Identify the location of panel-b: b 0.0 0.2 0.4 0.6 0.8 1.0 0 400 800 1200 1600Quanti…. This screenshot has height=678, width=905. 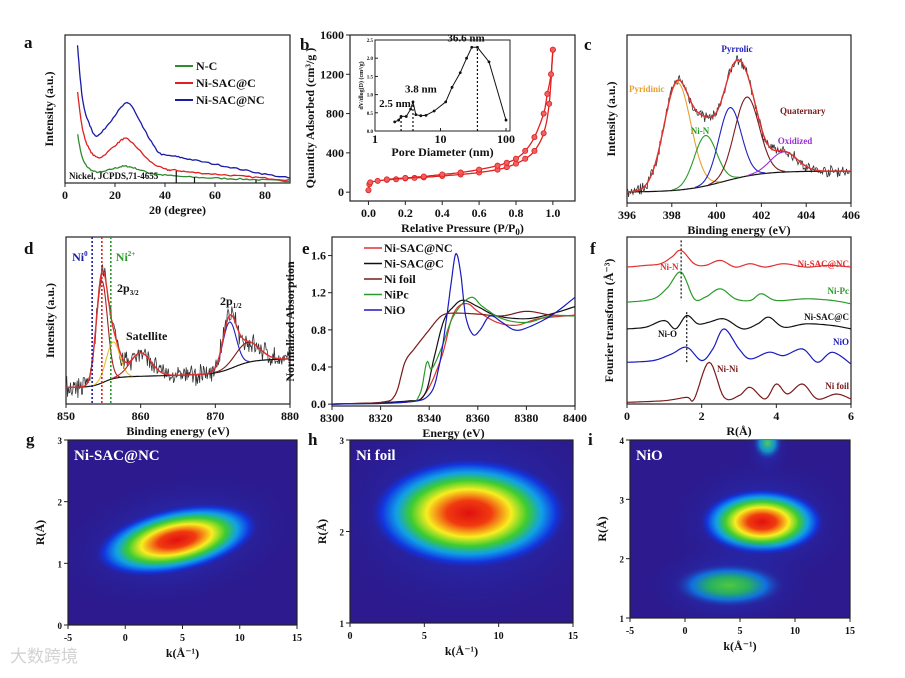
(438, 132).